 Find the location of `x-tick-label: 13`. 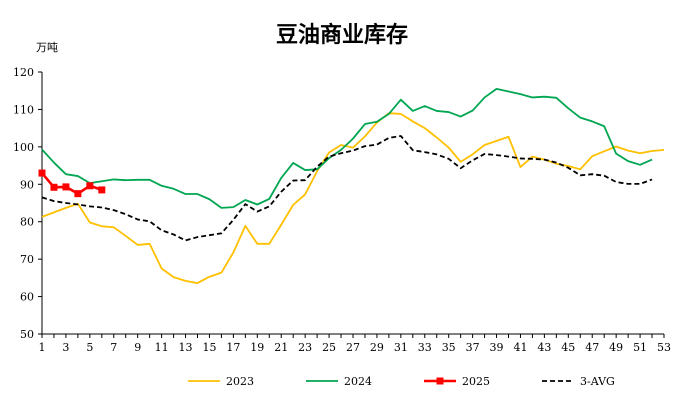

x-tick-label: 13 is located at coordinates (186, 347).